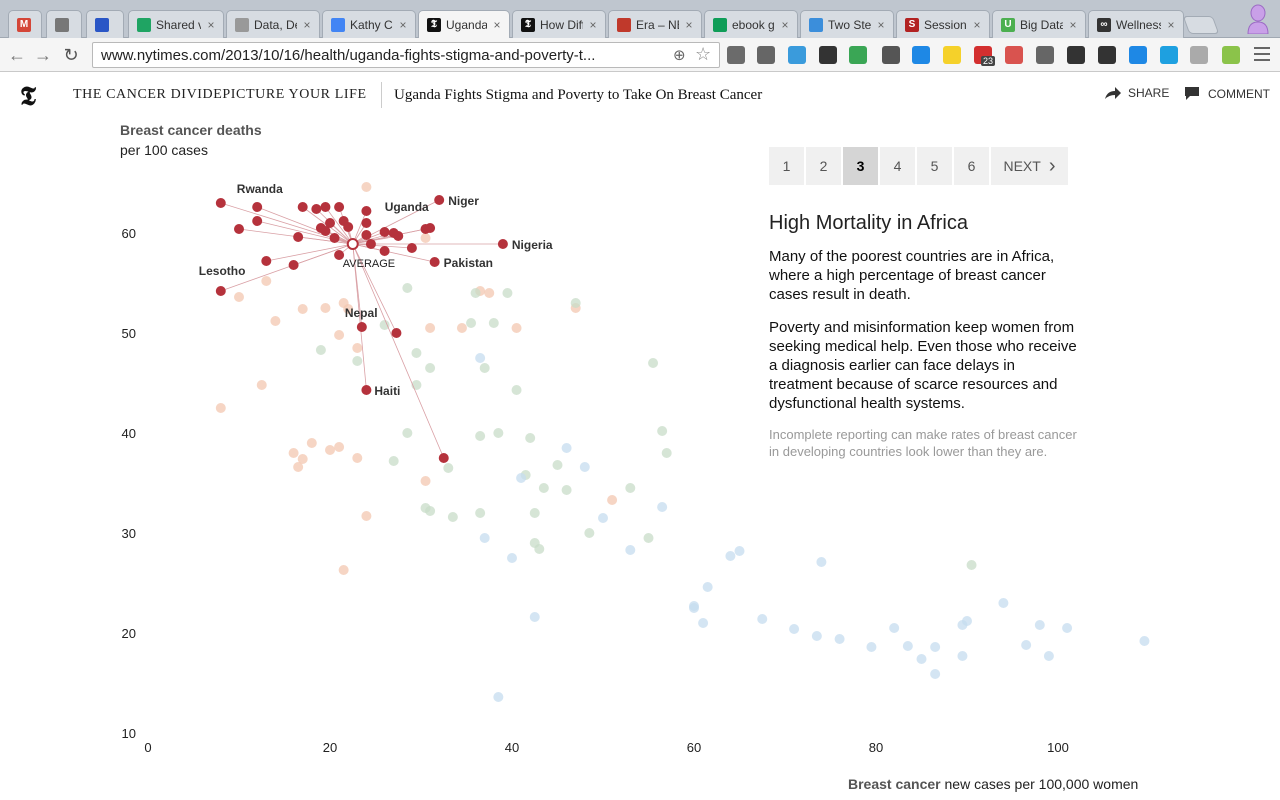 This screenshot has width=1280, height=800. Describe the element at coordinates (559, 24) in the screenshot. I see `browser-tab: 𝕿 How Diff ×` at that location.